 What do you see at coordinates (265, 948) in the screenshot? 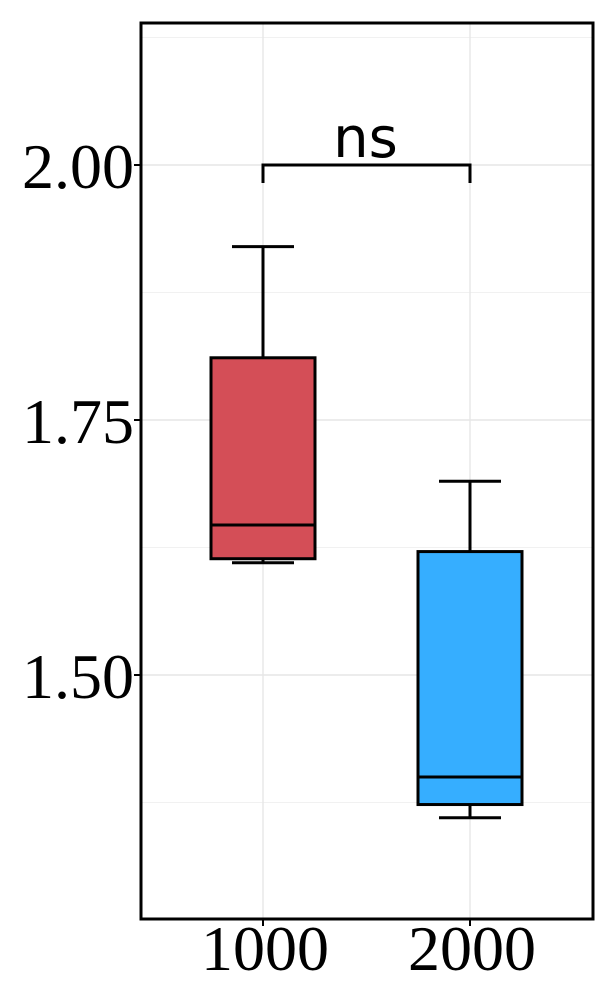
I see `x-tick-label: 1000` at bounding box center [265, 948].